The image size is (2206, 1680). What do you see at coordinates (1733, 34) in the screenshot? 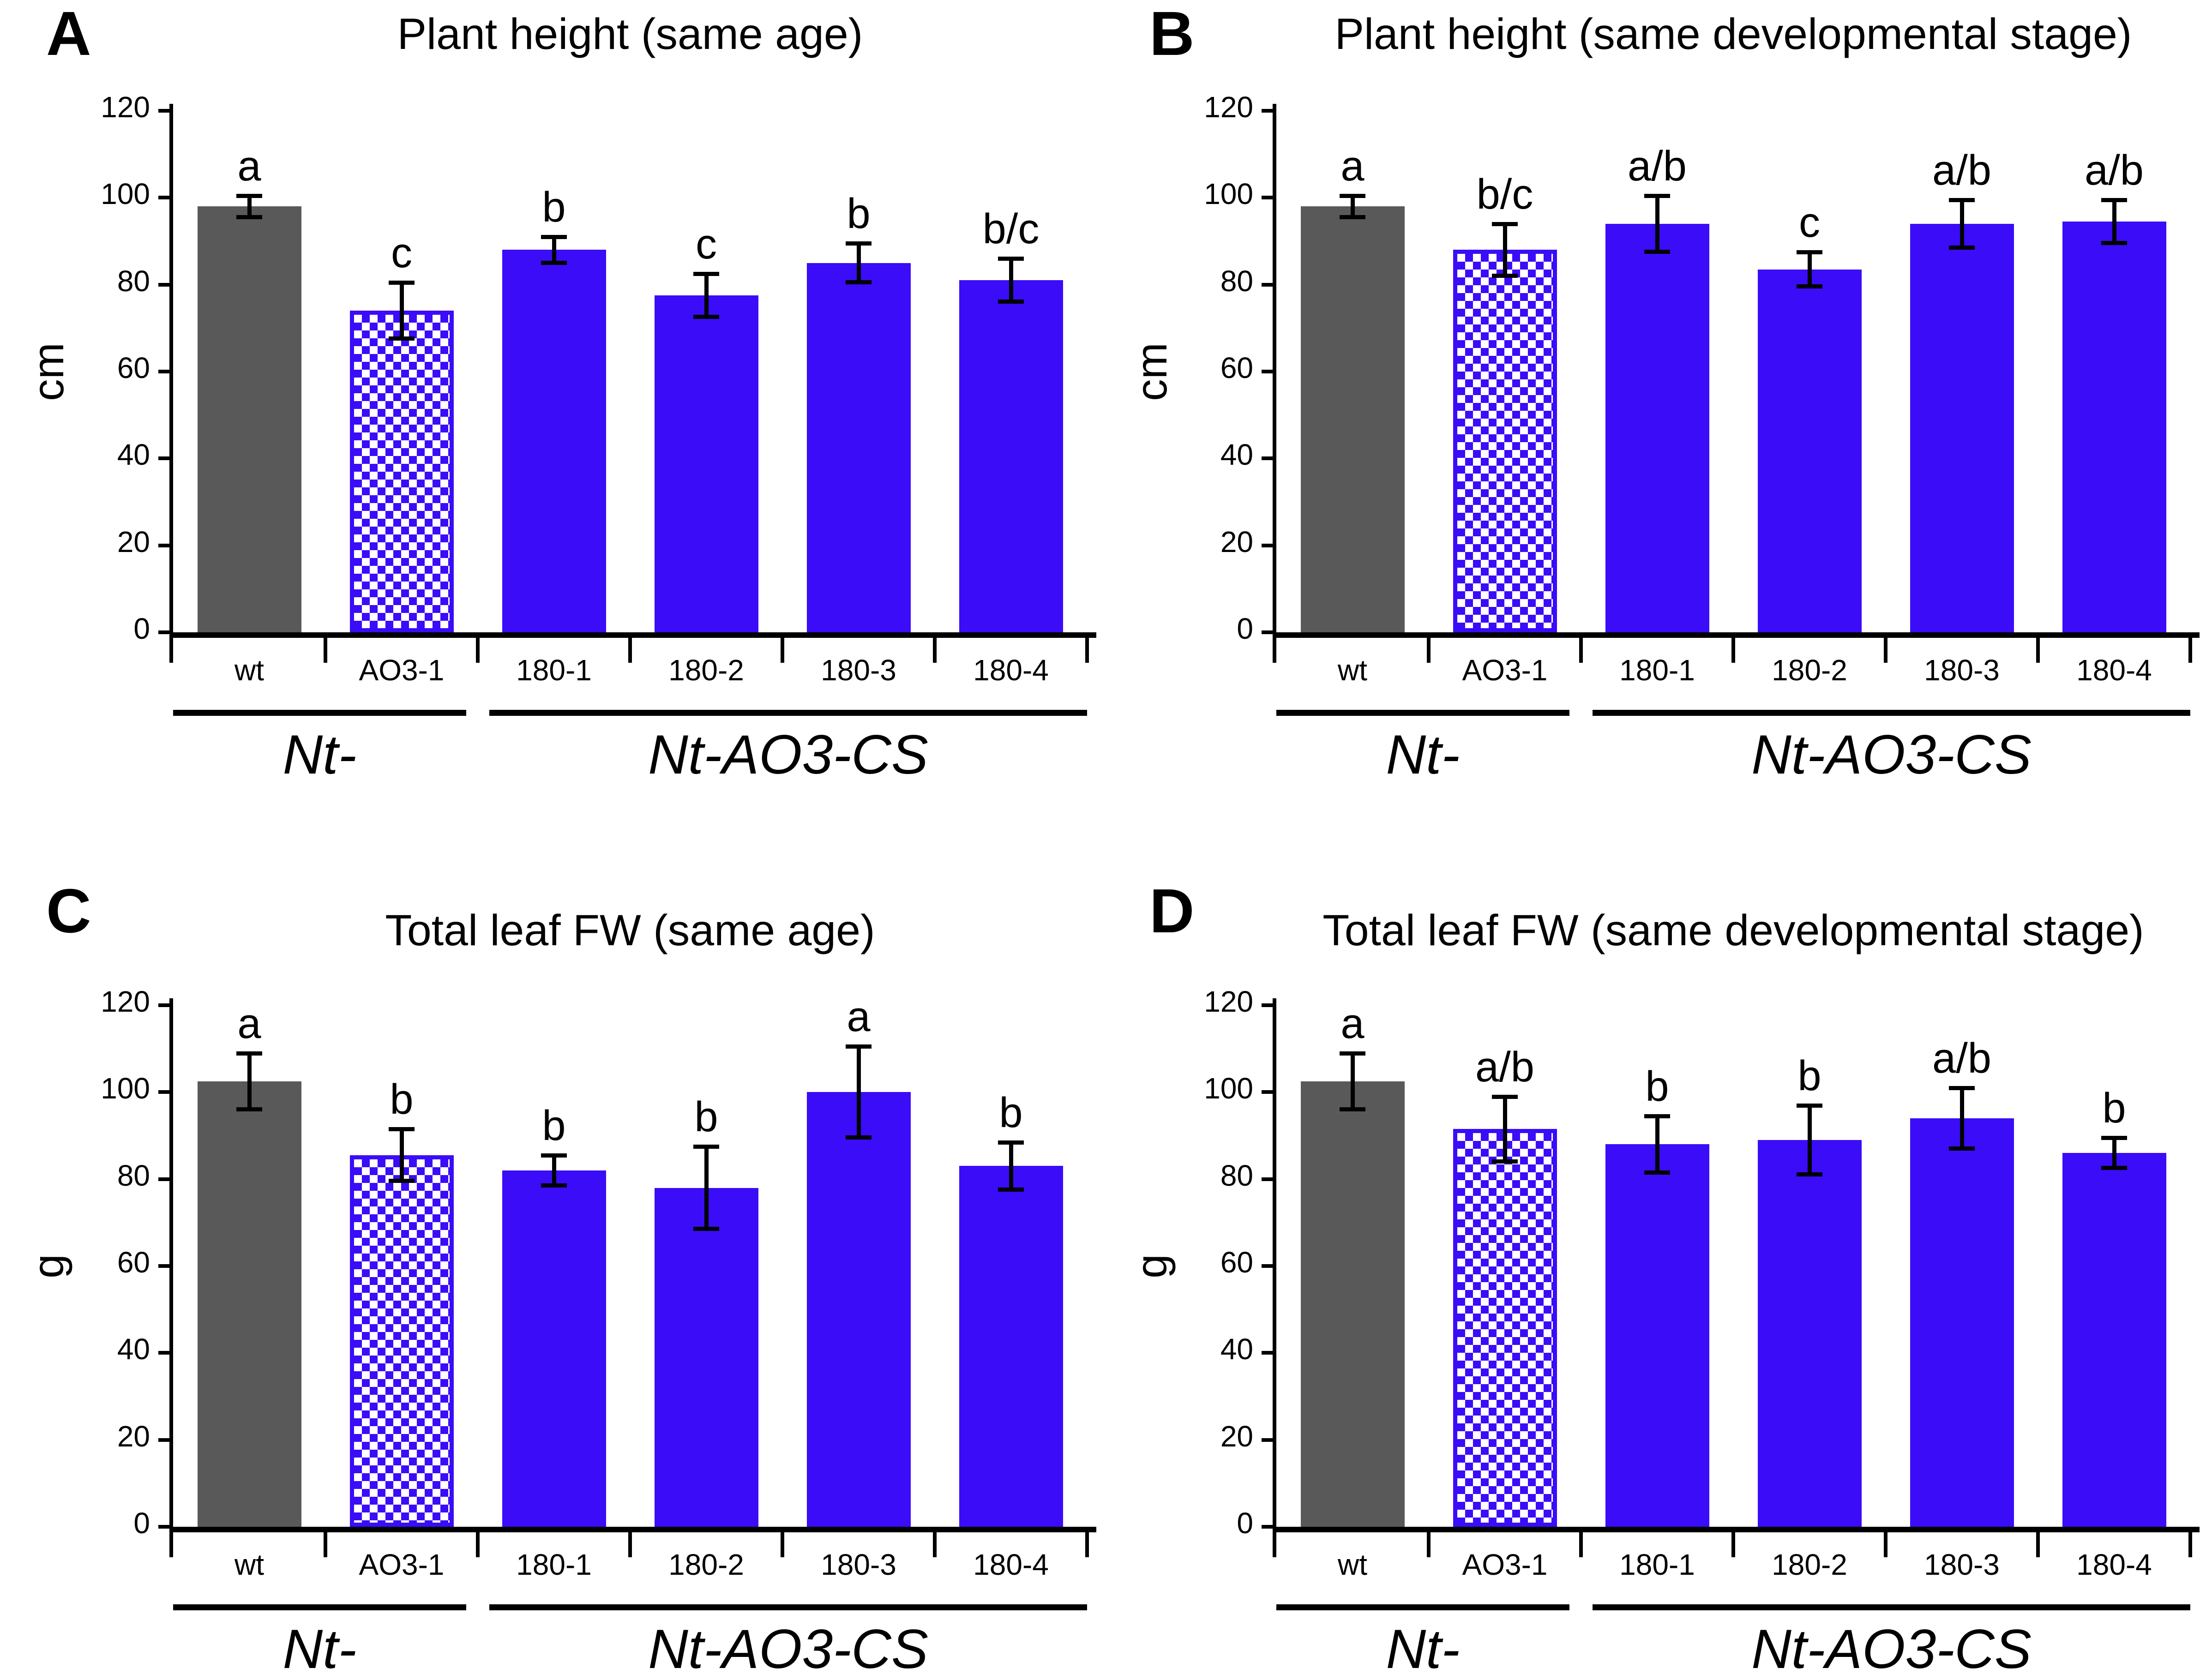
I see `chart-title-b: Plant height (same developmental stage)` at bounding box center [1733, 34].